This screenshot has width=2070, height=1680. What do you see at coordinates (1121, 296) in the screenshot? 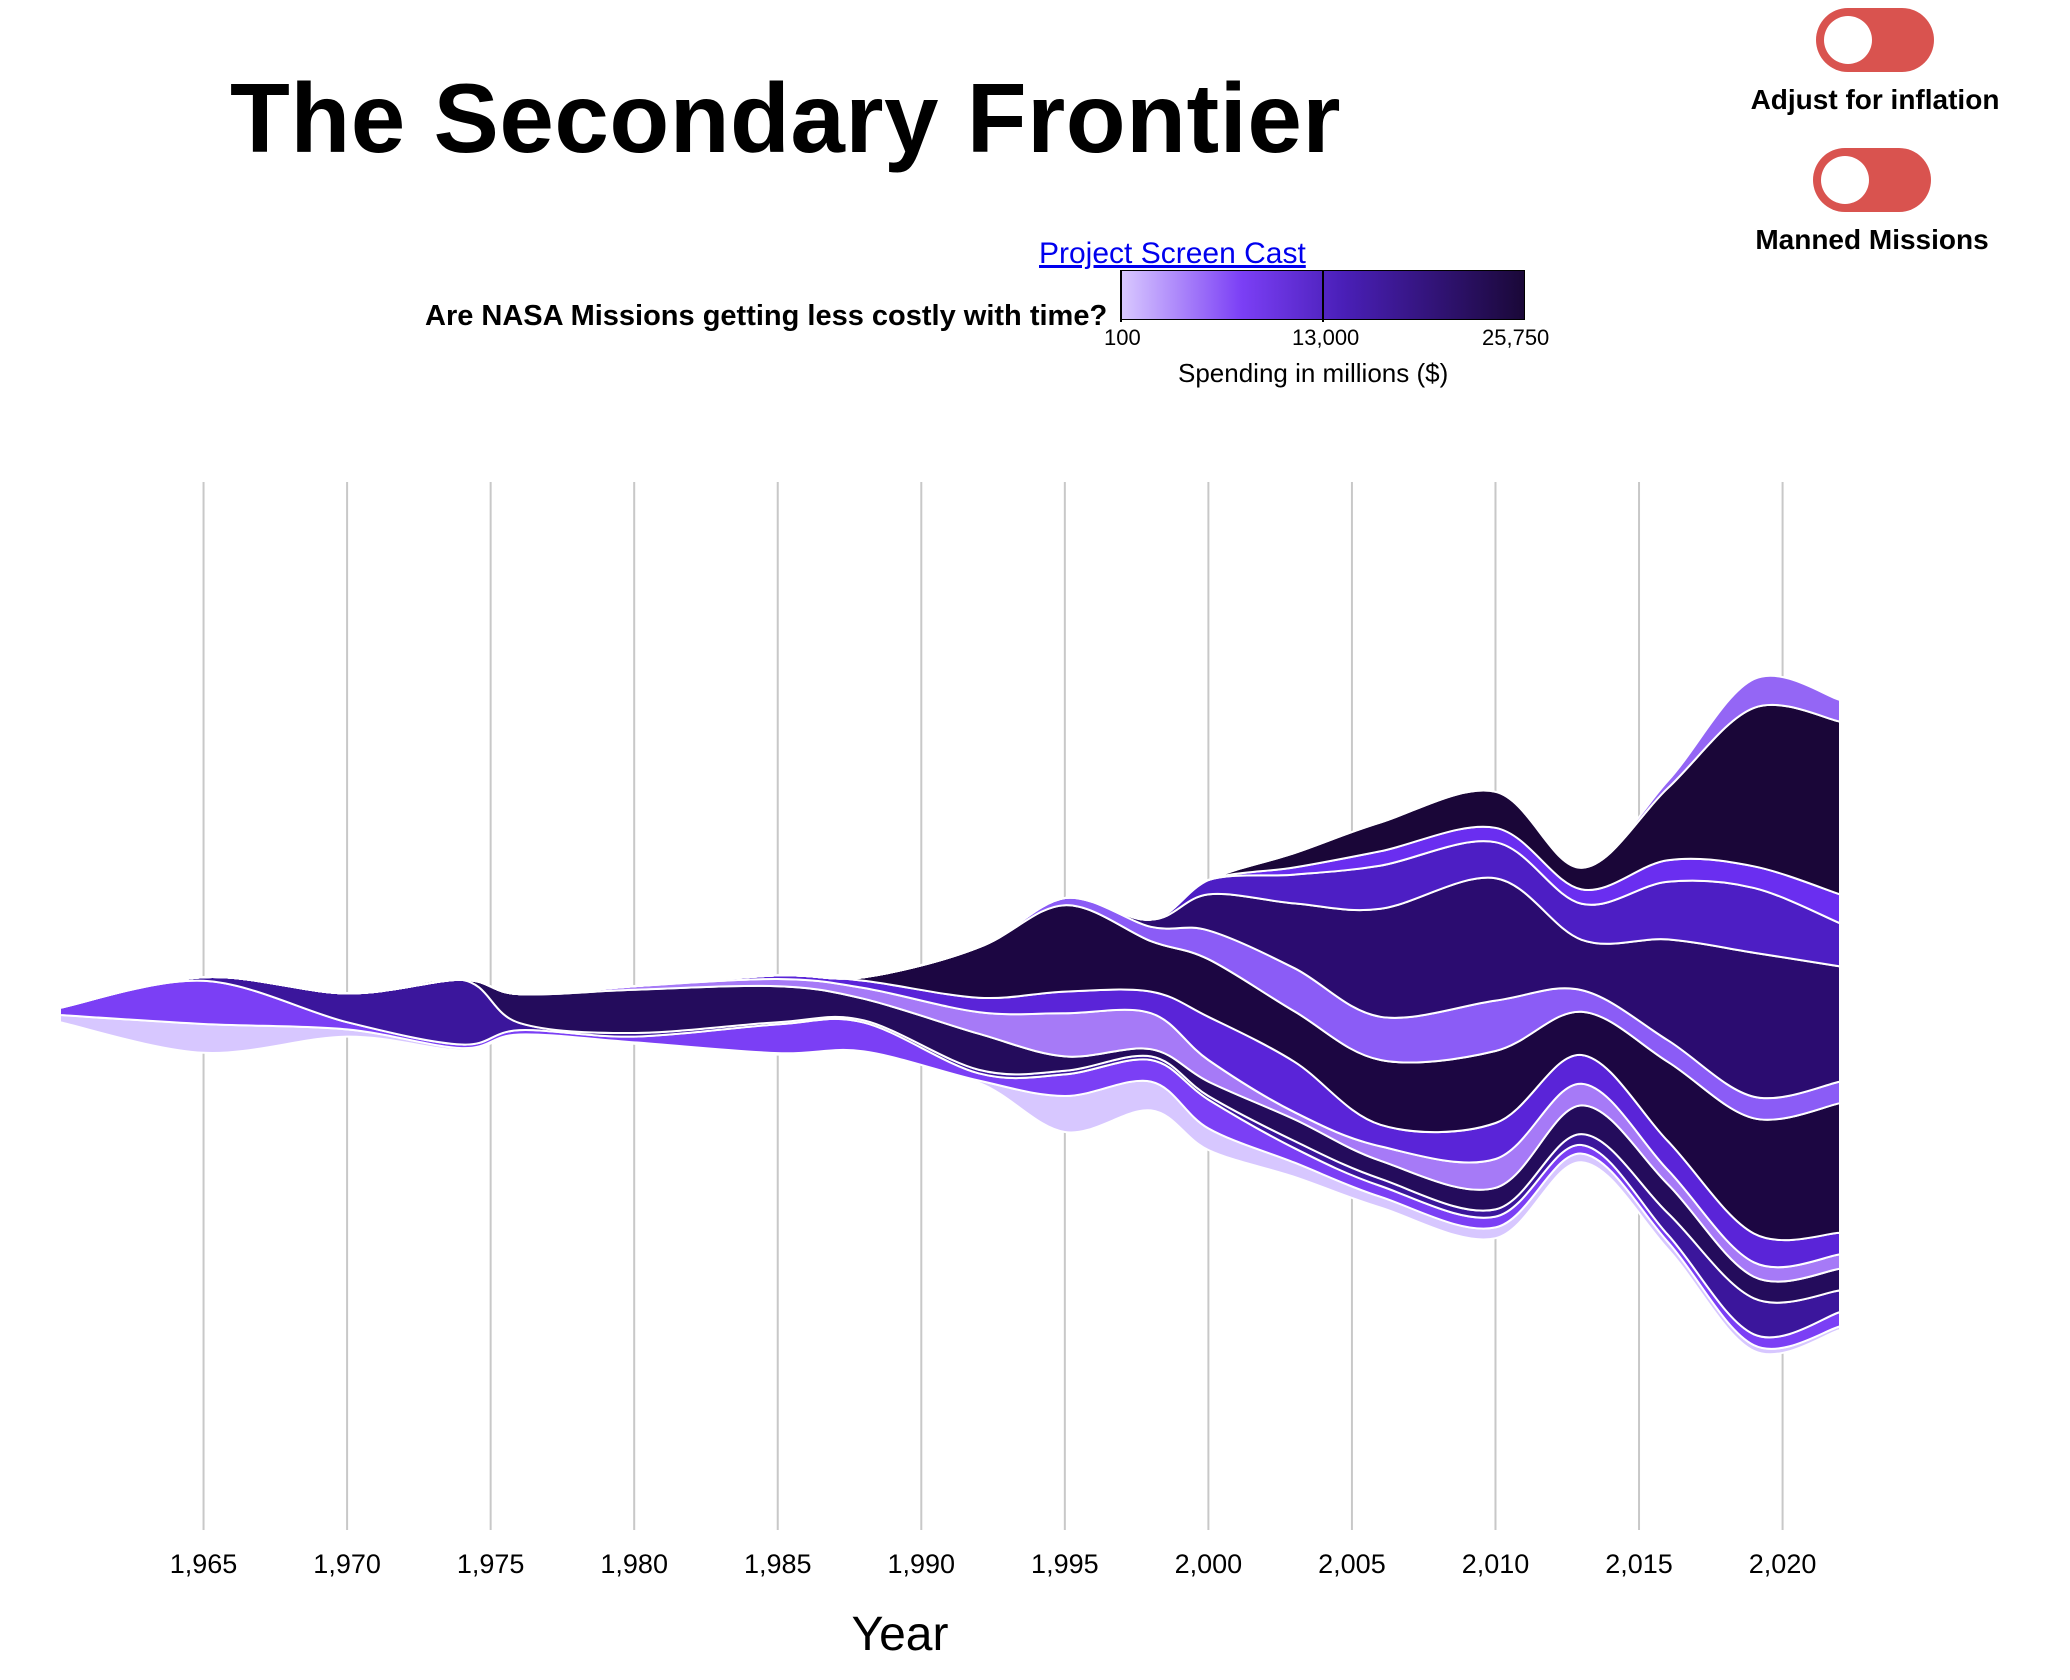
I see `legend-tick-min` at bounding box center [1121, 296].